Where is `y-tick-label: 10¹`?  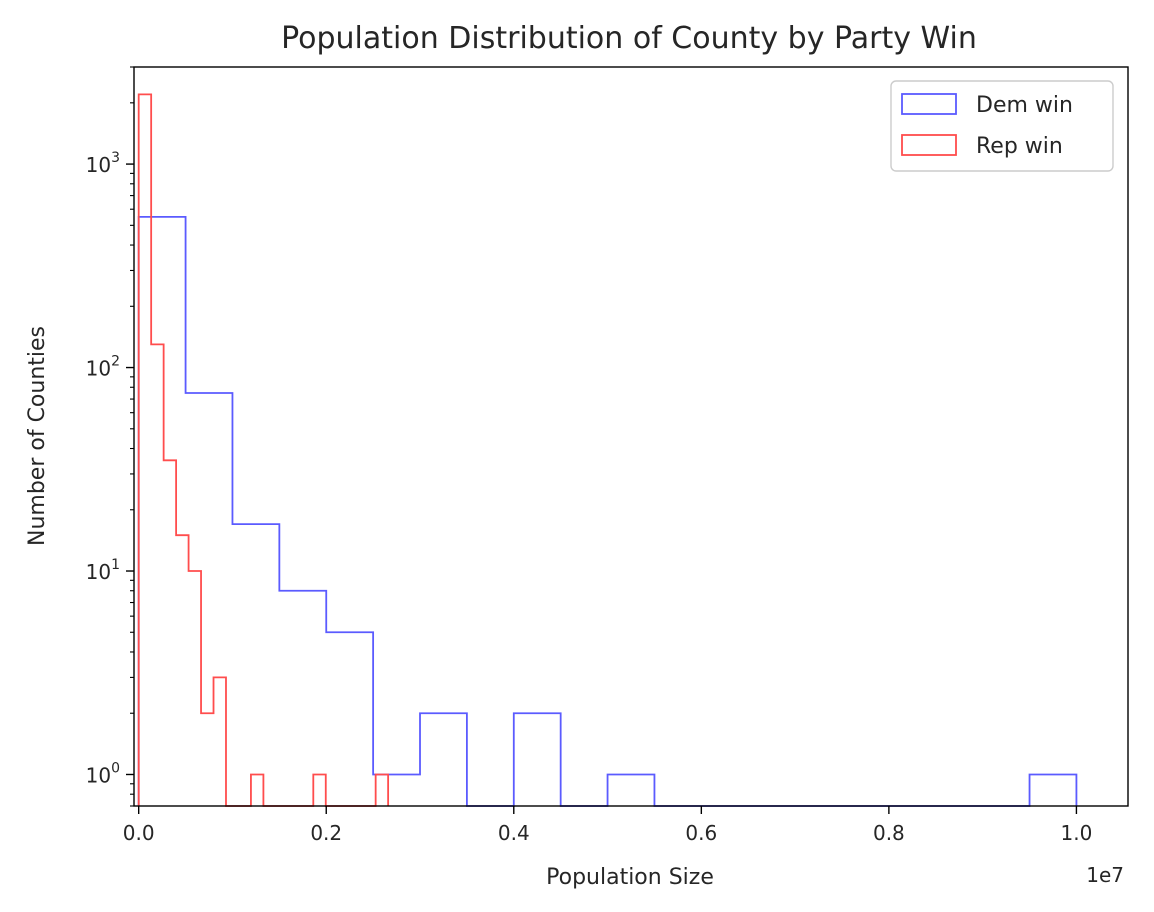
y-tick-label: 10¹ is located at coordinates (103, 570).